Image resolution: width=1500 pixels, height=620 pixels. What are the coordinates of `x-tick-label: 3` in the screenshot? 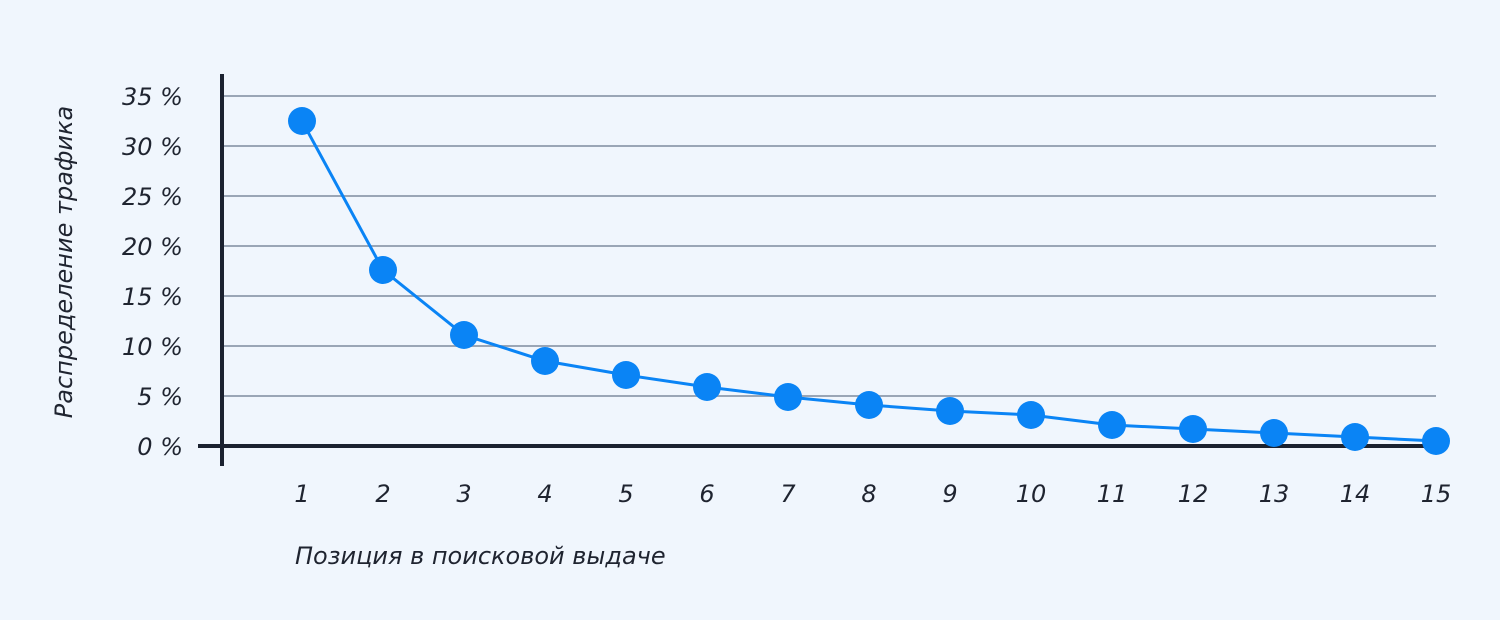 It's located at (463, 494).